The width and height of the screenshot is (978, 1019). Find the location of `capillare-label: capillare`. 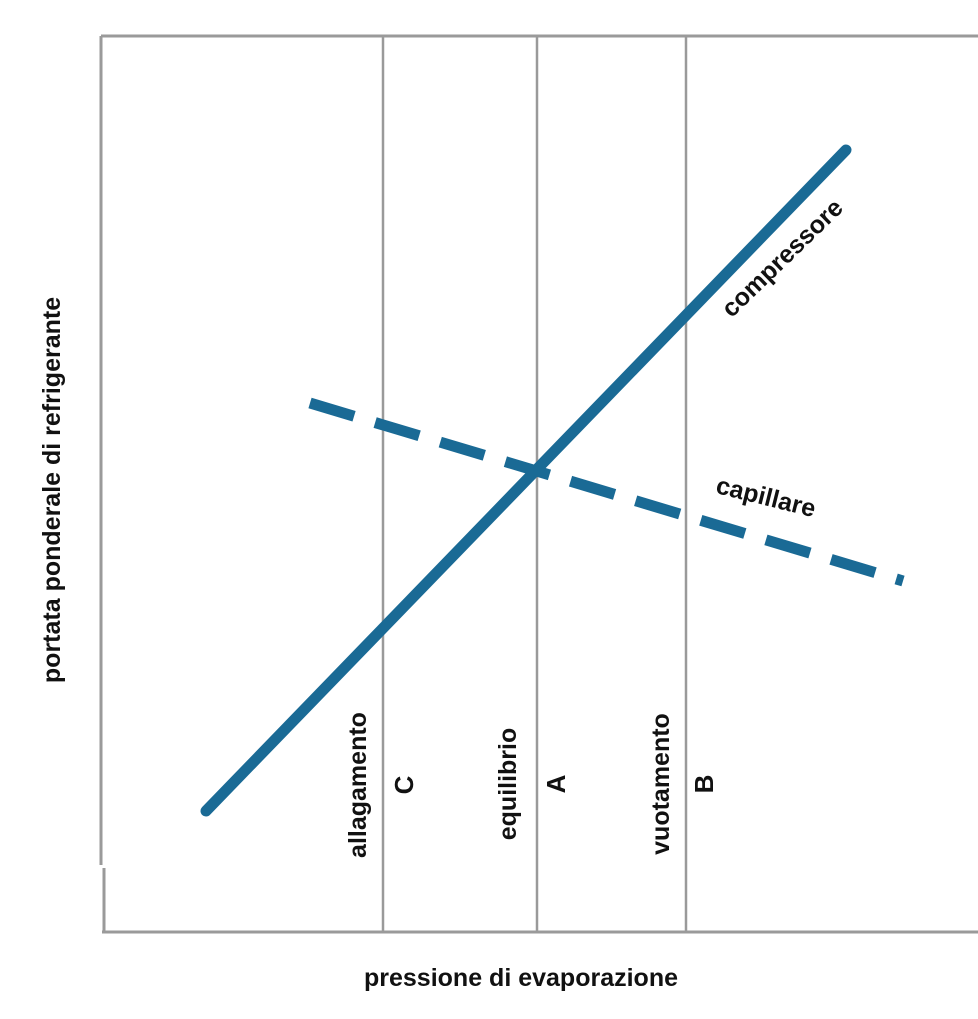

capillare-label: capillare is located at coordinates (765, 497).